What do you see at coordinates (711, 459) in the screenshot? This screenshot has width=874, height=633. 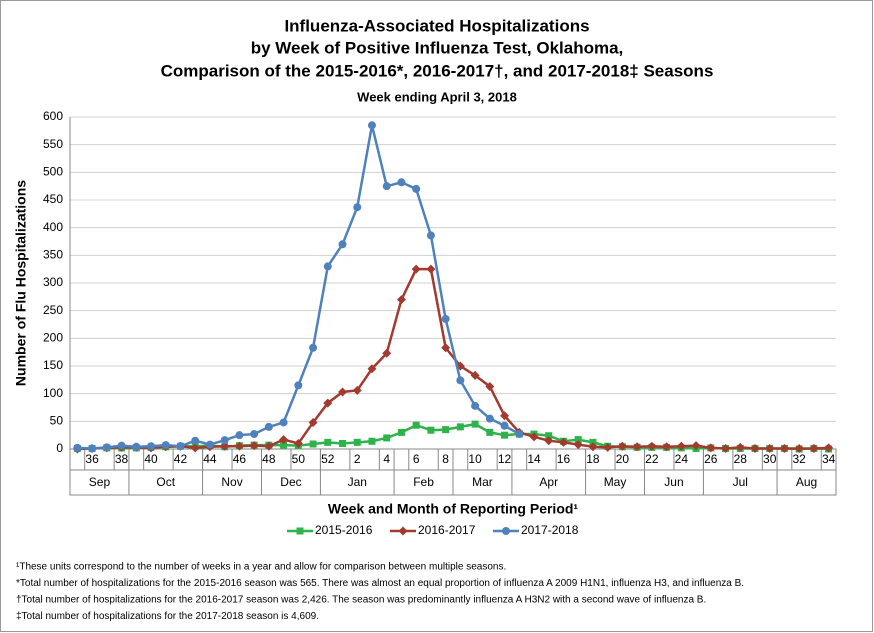 I see `x-tick-label: 26` at bounding box center [711, 459].